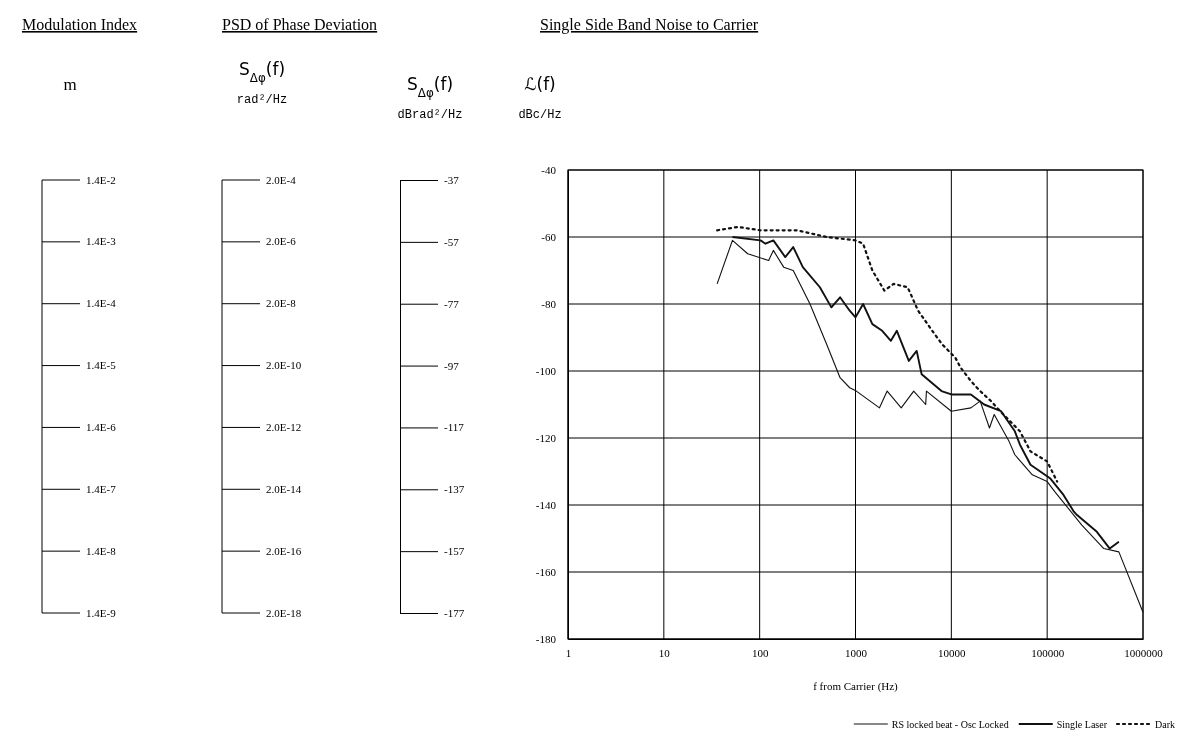  What do you see at coordinates (284, 426) in the screenshot?
I see `text: 2.0E-12` at bounding box center [284, 426].